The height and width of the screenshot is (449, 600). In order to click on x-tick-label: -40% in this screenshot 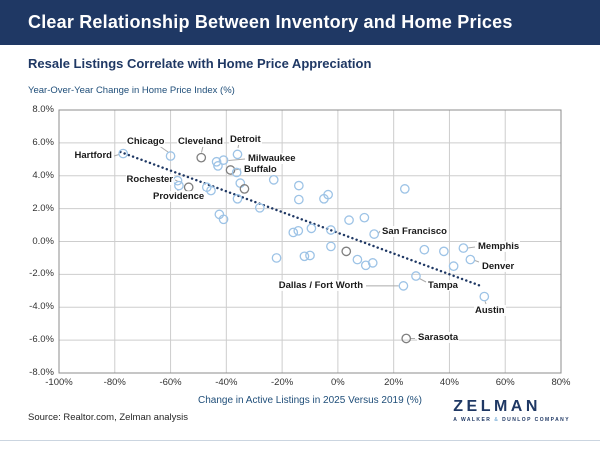, I will do `click(226, 382)`.